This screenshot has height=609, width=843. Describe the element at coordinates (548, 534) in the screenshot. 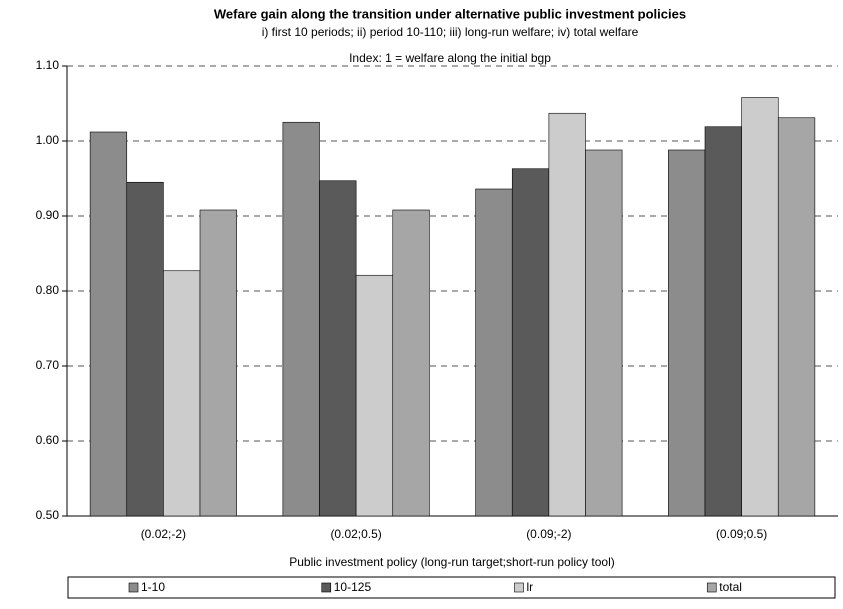

I see `x-tick-label: (0.09;-2)` at that location.